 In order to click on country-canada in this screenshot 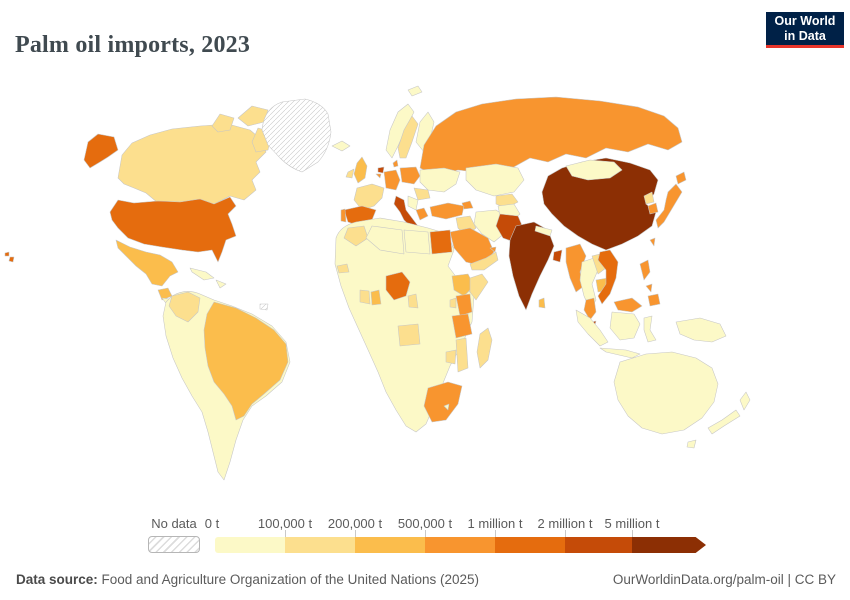, I will do `click(192, 164)`.